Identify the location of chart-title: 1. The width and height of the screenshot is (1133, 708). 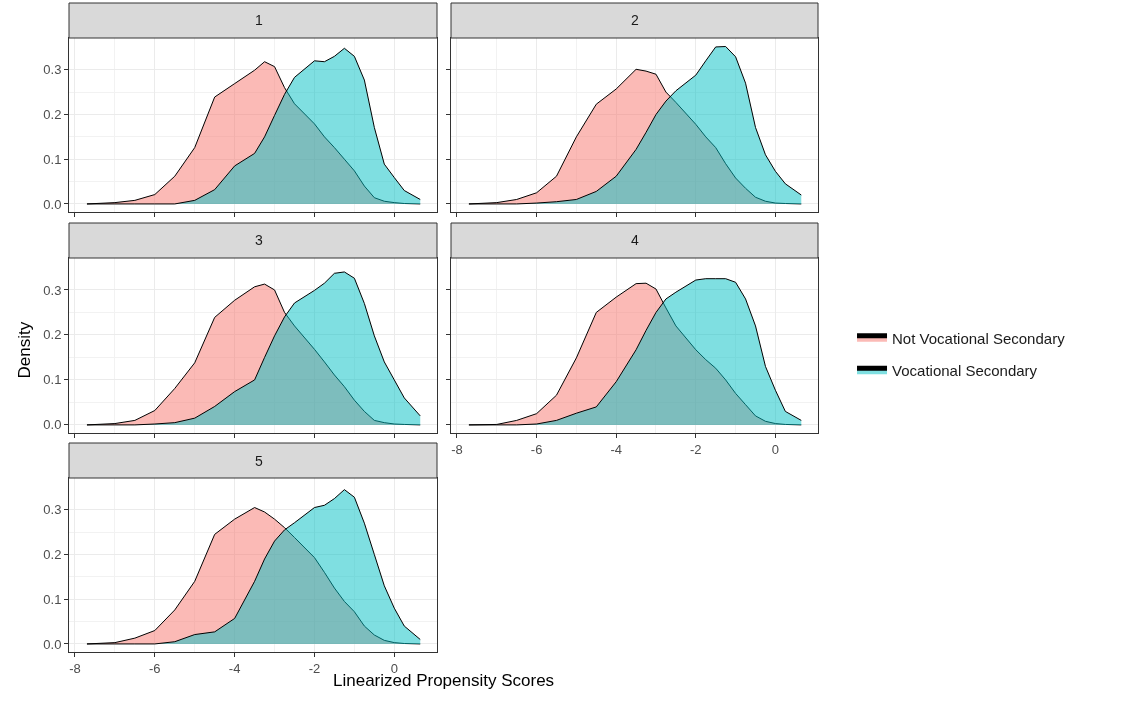
(259, 20).